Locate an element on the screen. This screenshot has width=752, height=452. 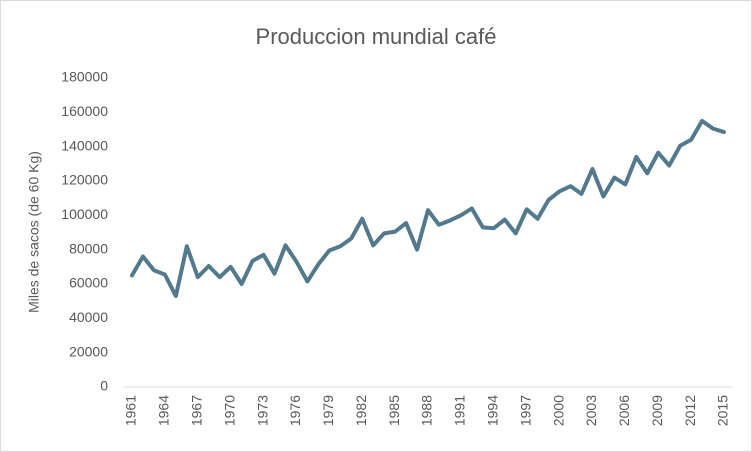
x-tick-label: 2009 is located at coordinates (657, 410).